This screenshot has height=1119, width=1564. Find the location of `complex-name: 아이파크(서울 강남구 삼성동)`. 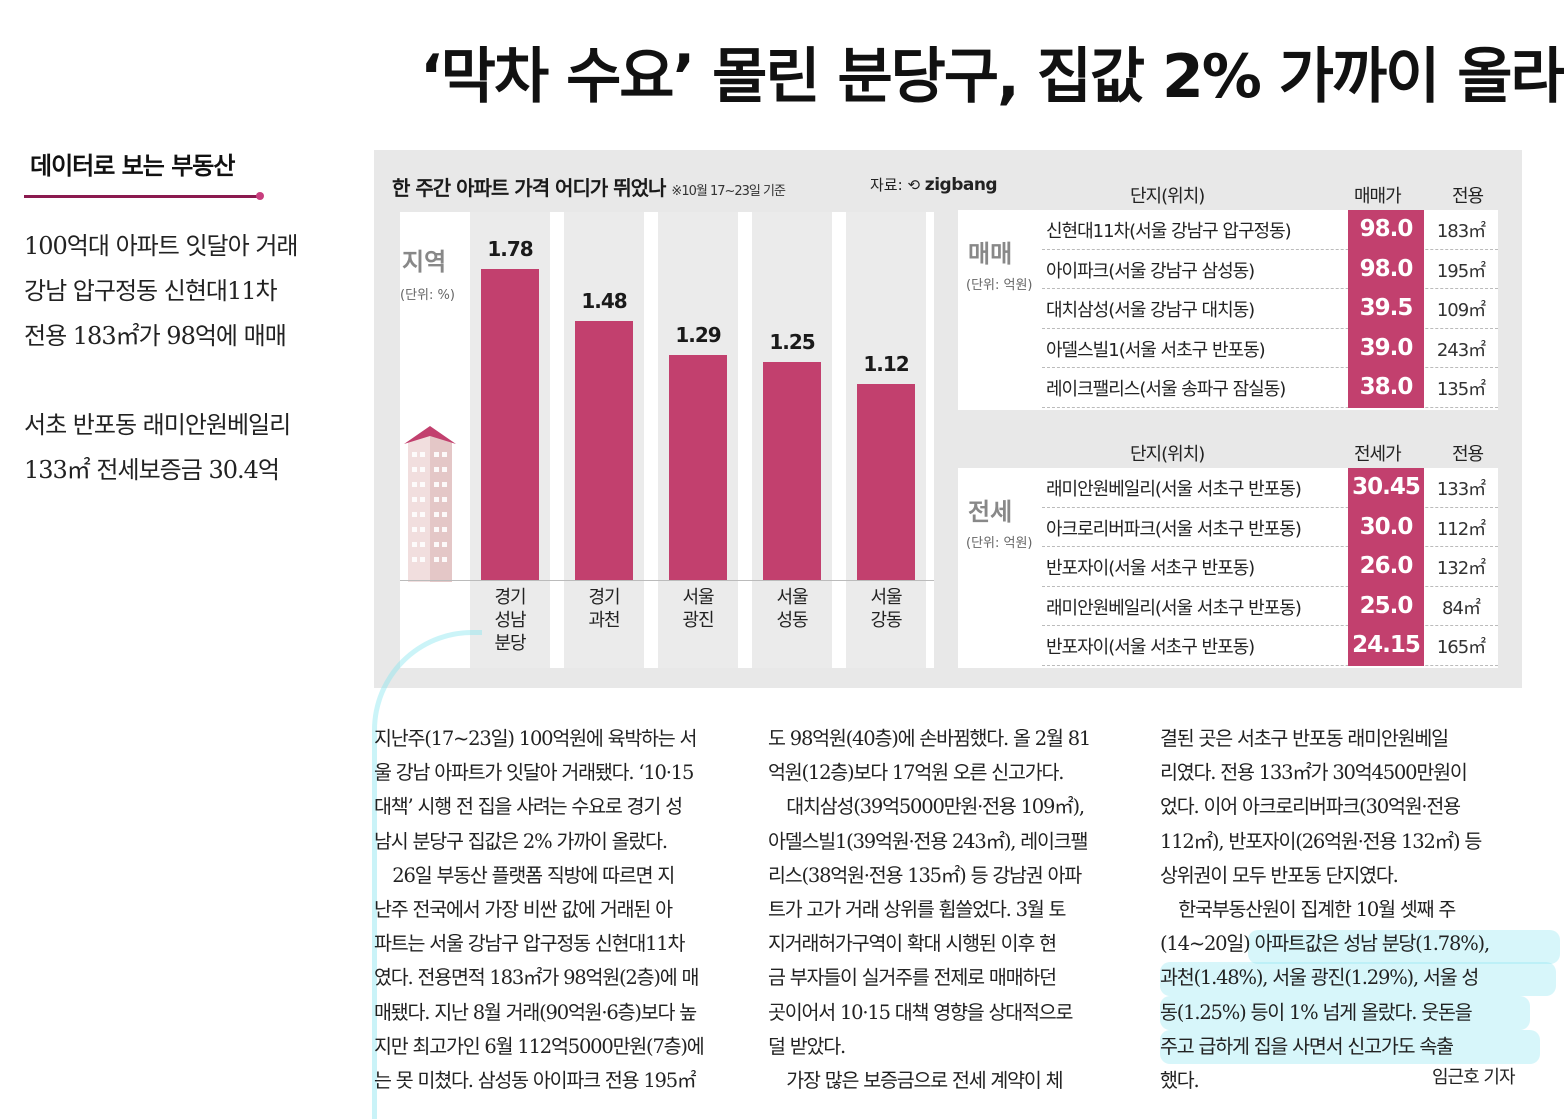

complex-name: 아이파크(서울 강남구 삼성동) is located at coordinates (1150, 271).